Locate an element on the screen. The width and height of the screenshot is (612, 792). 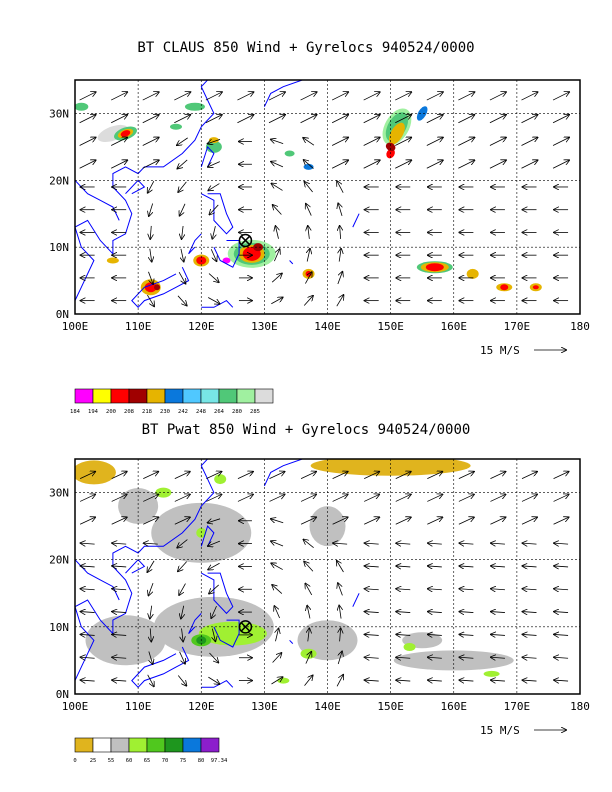
y-tick-label: 0N is located at coordinates (62, 314).